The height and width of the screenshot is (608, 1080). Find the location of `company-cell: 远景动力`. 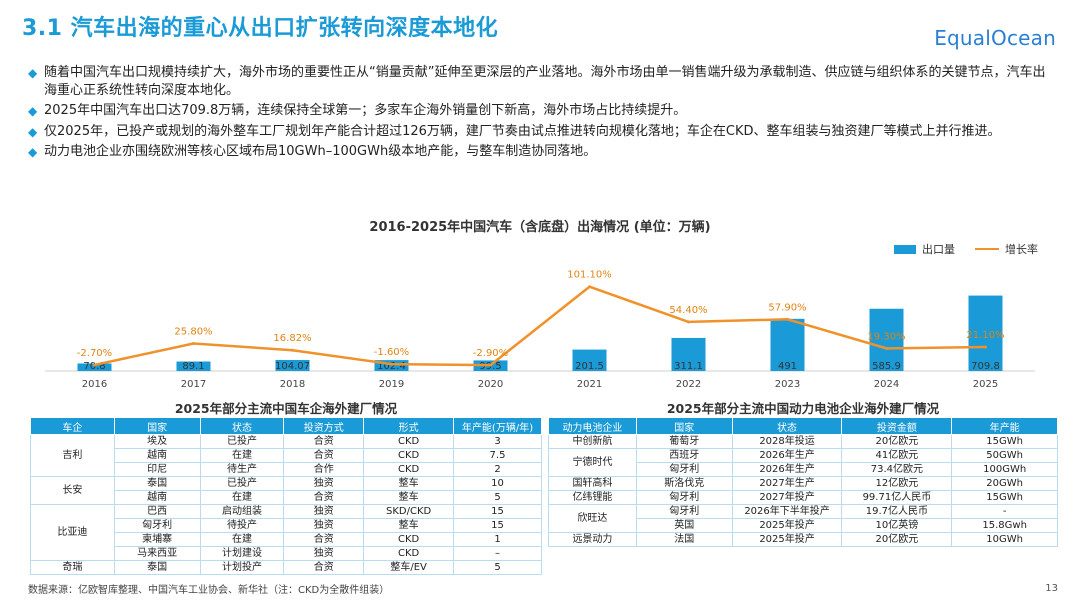

company-cell: 远景动力 is located at coordinates (592, 539).